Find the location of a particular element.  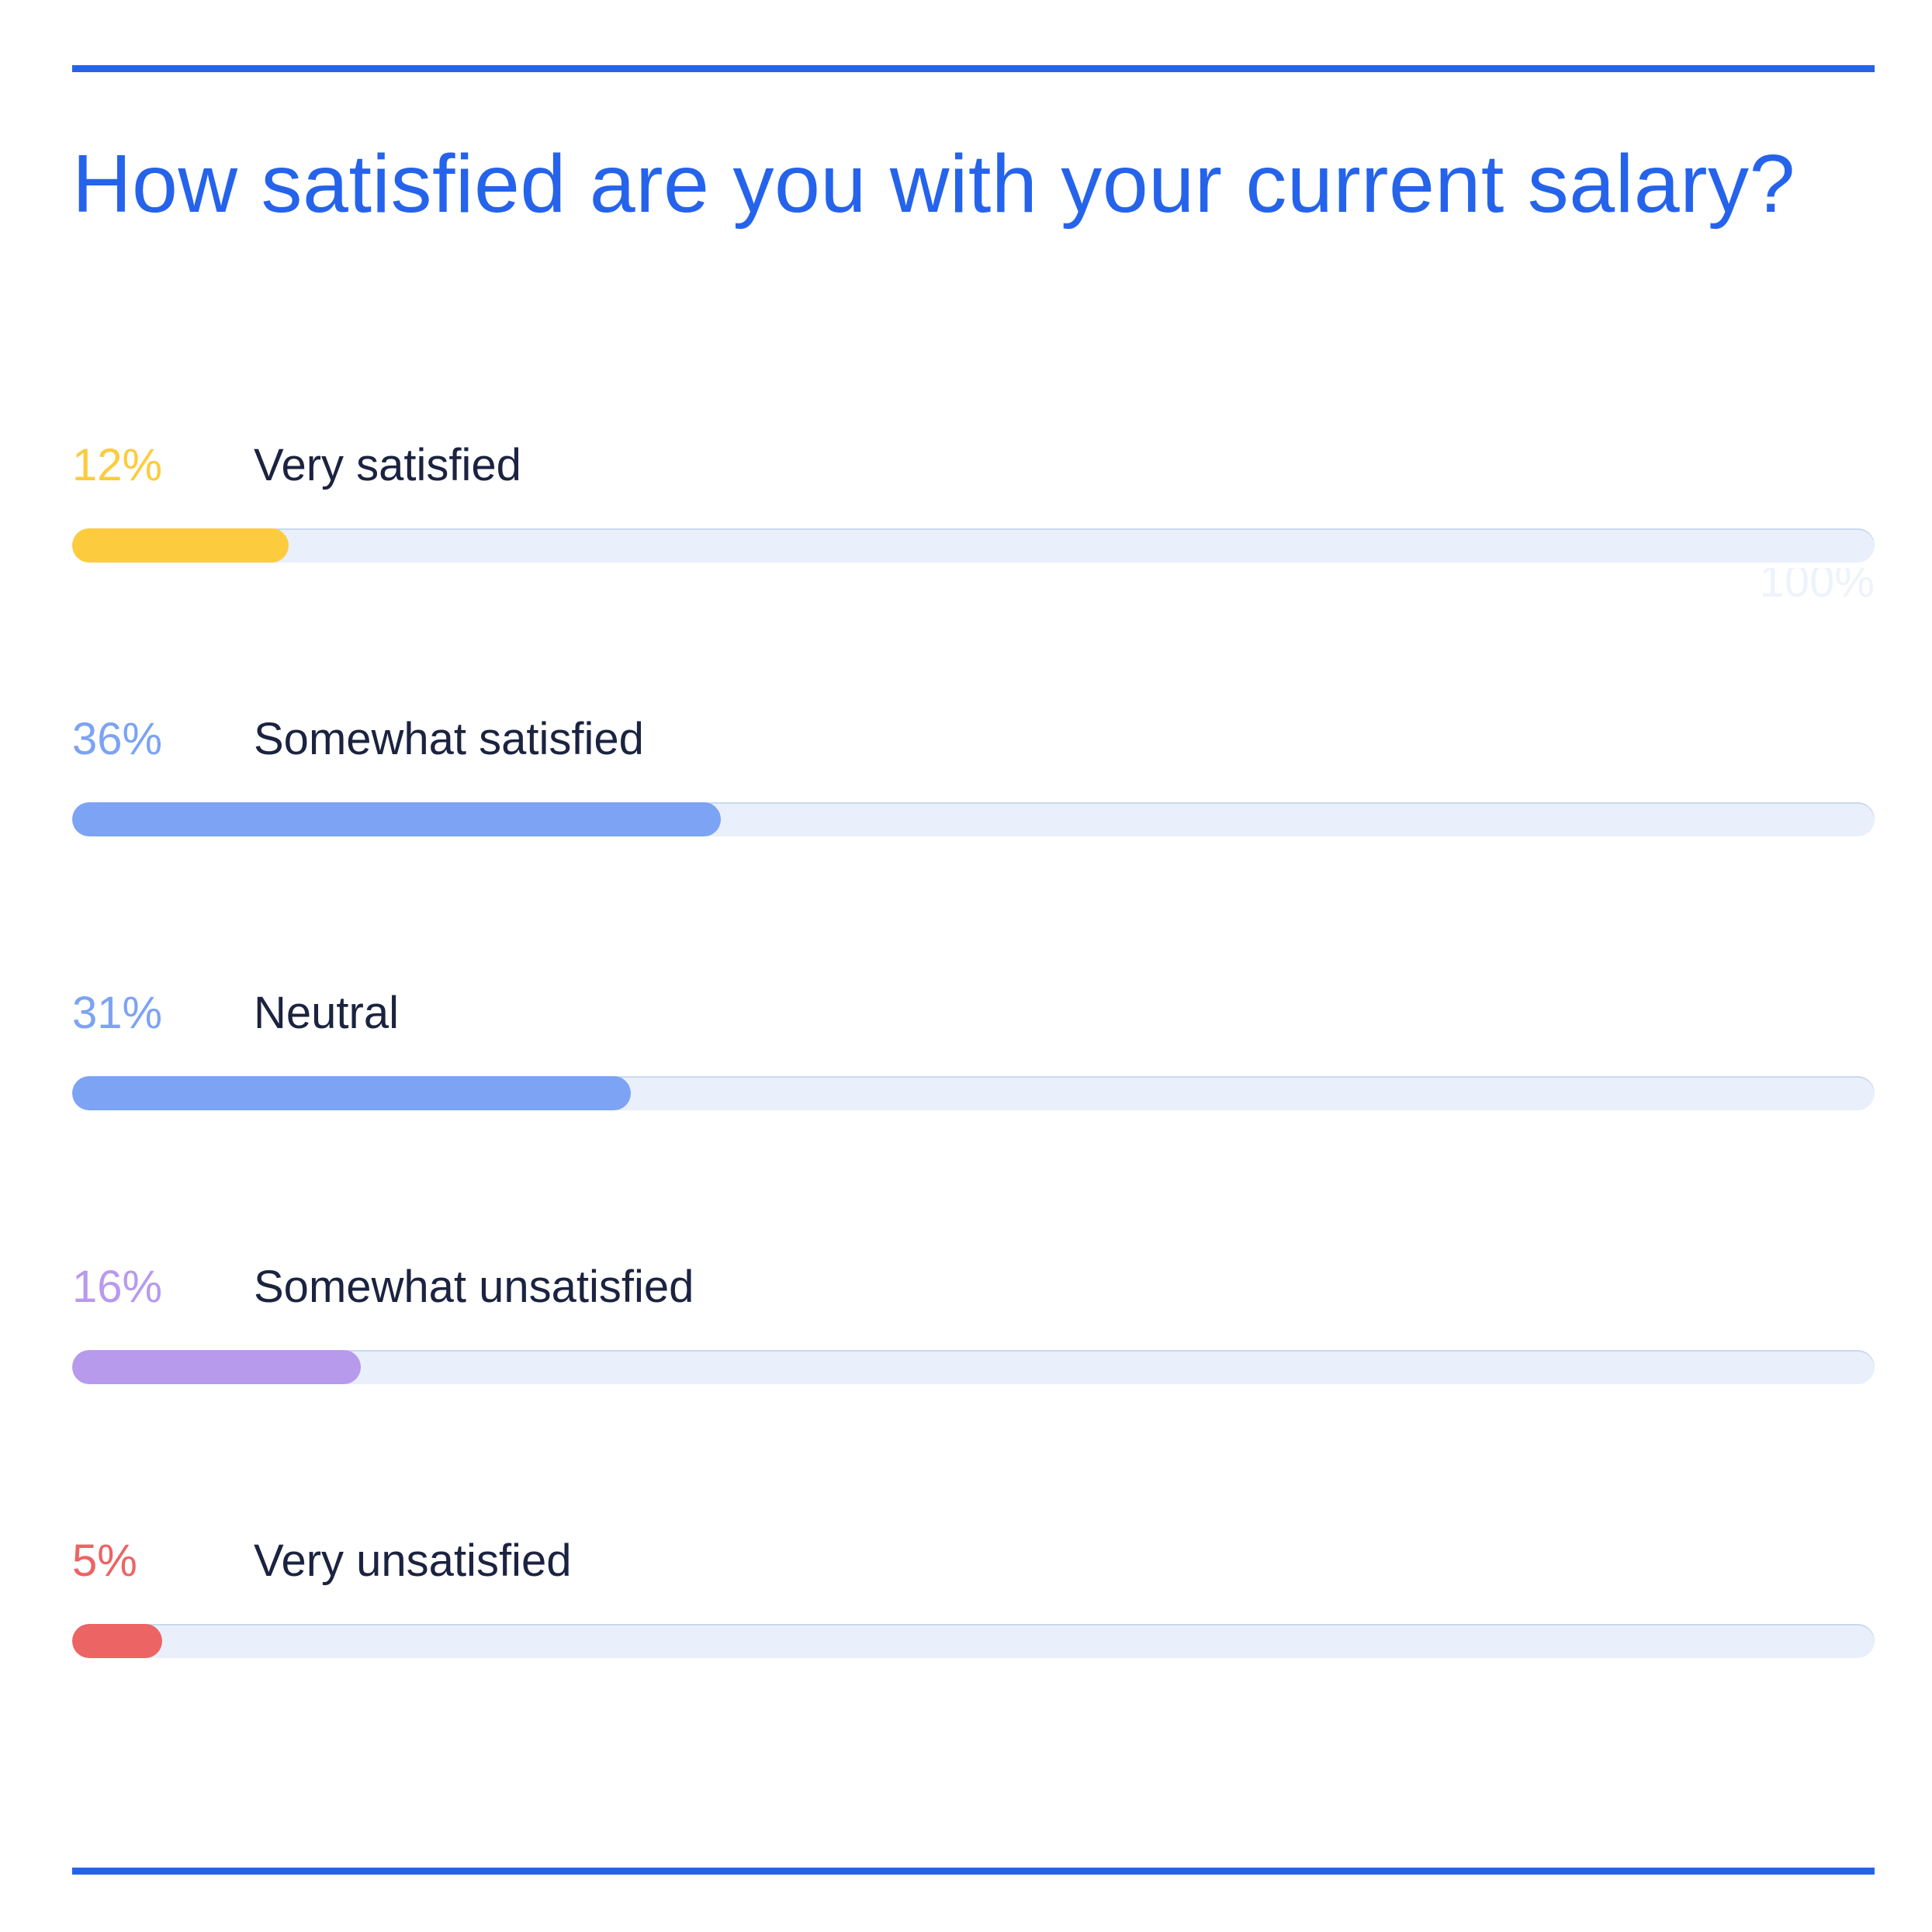

bar-row: 5% Very unsatisfied is located at coordinates (973, 1667).